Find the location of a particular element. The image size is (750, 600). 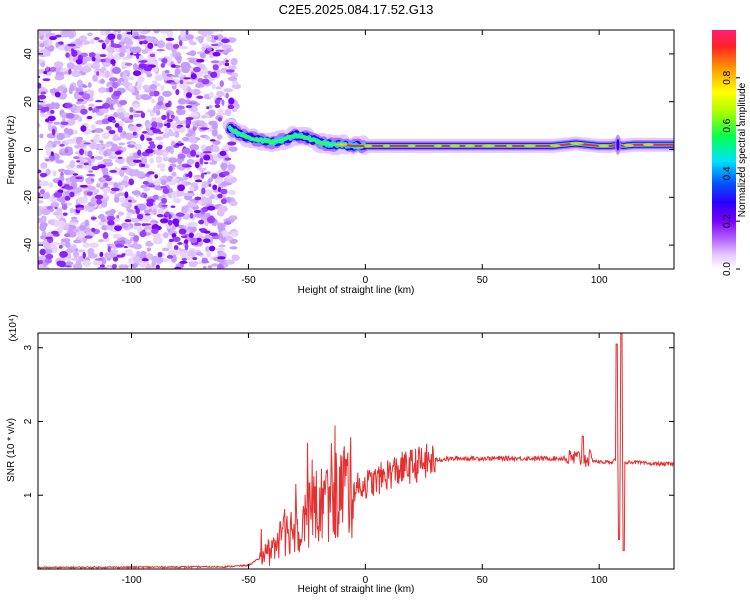

noise-region is located at coordinates (140, 149).